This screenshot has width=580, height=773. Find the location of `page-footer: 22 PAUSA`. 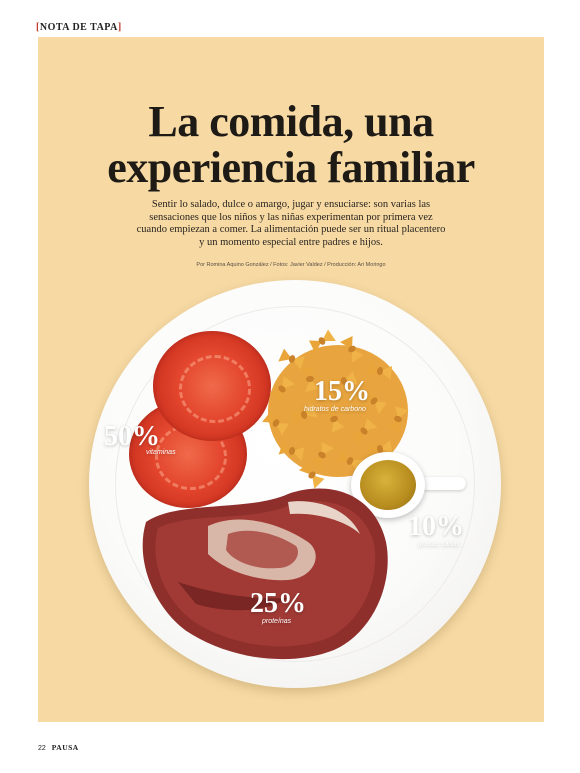

page-footer: 22 PAUSA is located at coordinates (58, 747).